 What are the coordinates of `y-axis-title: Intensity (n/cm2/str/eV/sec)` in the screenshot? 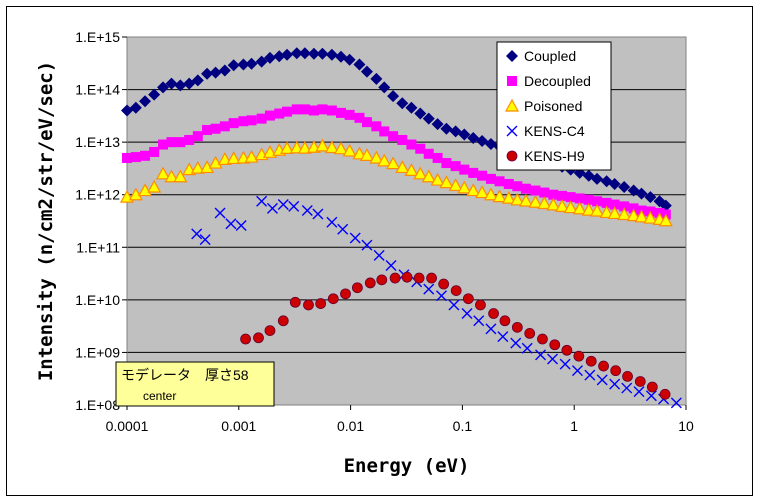 It's located at (46, 221).